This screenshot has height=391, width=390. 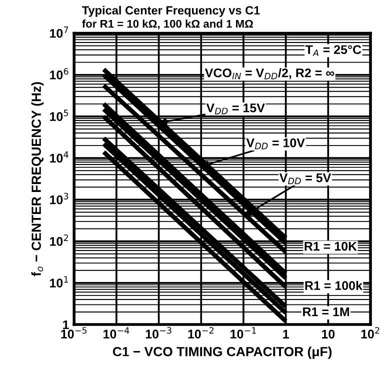 What do you see at coordinates (330, 246) in the screenshot?
I see `annotation: R1 = 10K` at bounding box center [330, 246].